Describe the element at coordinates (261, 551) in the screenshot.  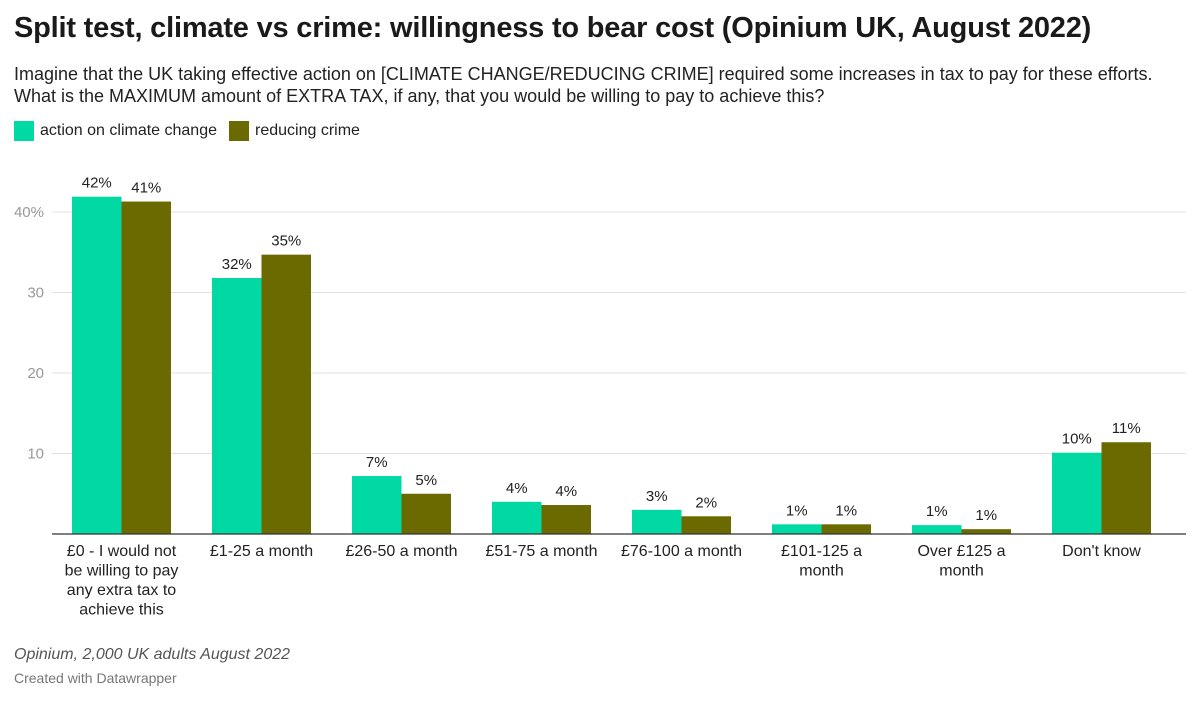
I see `x-tick-label: £1-25 a month` at that location.